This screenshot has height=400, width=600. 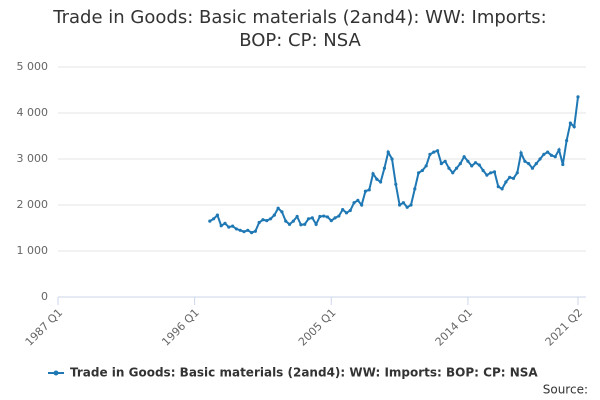 I want to click on x-tick-label: 1996 Q1, so click(x=180, y=327).